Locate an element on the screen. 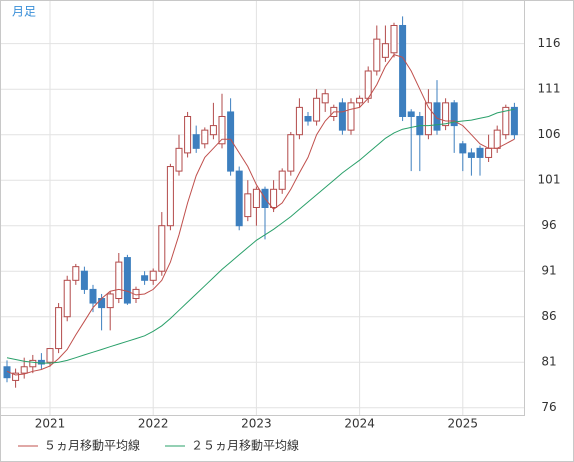 The width and height of the screenshot is (574, 462). x-tick-label: 2023 is located at coordinates (256, 424).